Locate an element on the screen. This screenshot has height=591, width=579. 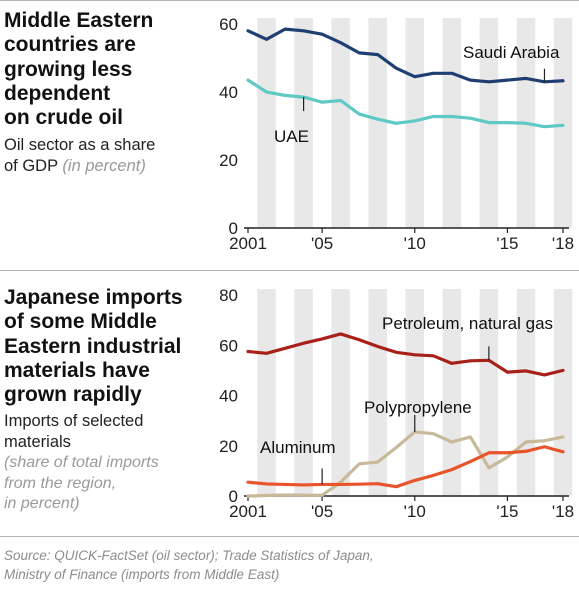
series-line-uae is located at coordinates (405, 103).